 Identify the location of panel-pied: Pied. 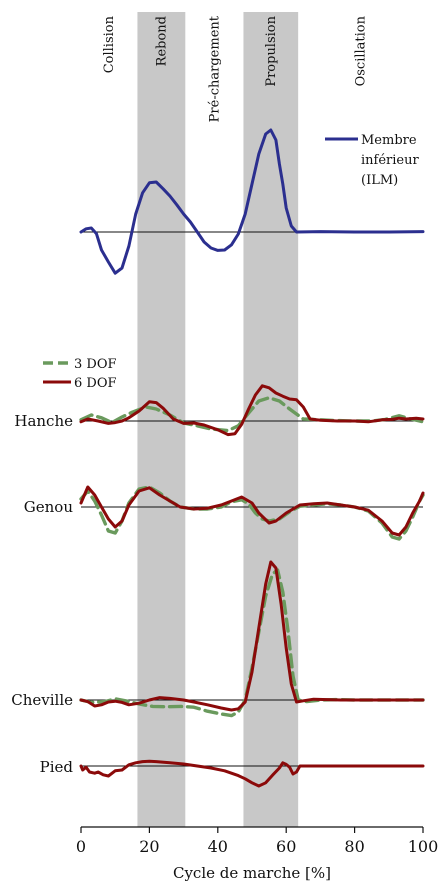
(232, 773).